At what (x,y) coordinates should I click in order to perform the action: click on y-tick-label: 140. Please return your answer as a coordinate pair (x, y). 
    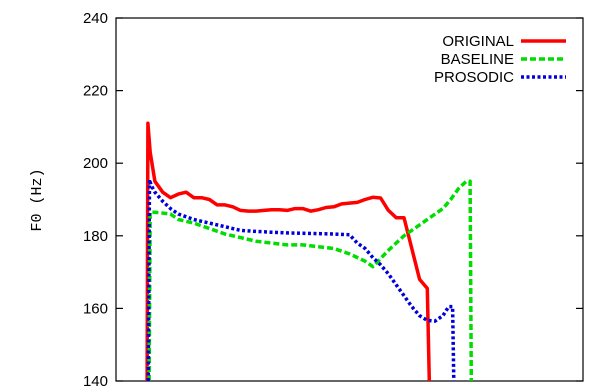
    Looking at the image, I should click on (95, 381).